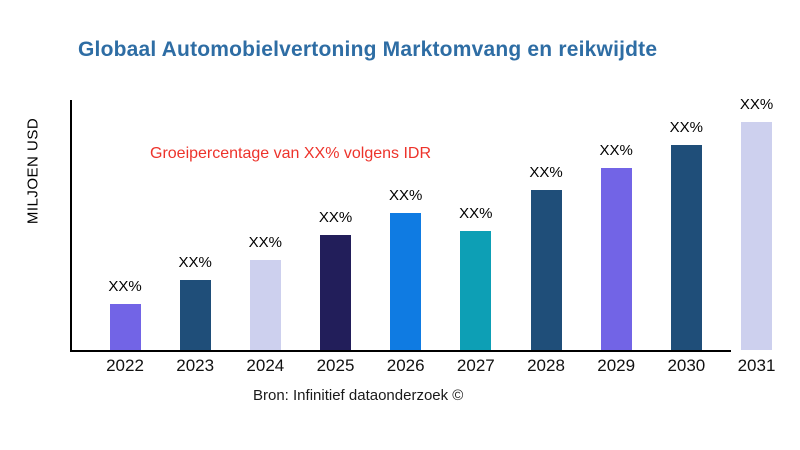 The height and width of the screenshot is (450, 800). What do you see at coordinates (358, 395) in the screenshot?
I see `source-caption: Bron: Infinitief dataonderzoek ©` at bounding box center [358, 395].